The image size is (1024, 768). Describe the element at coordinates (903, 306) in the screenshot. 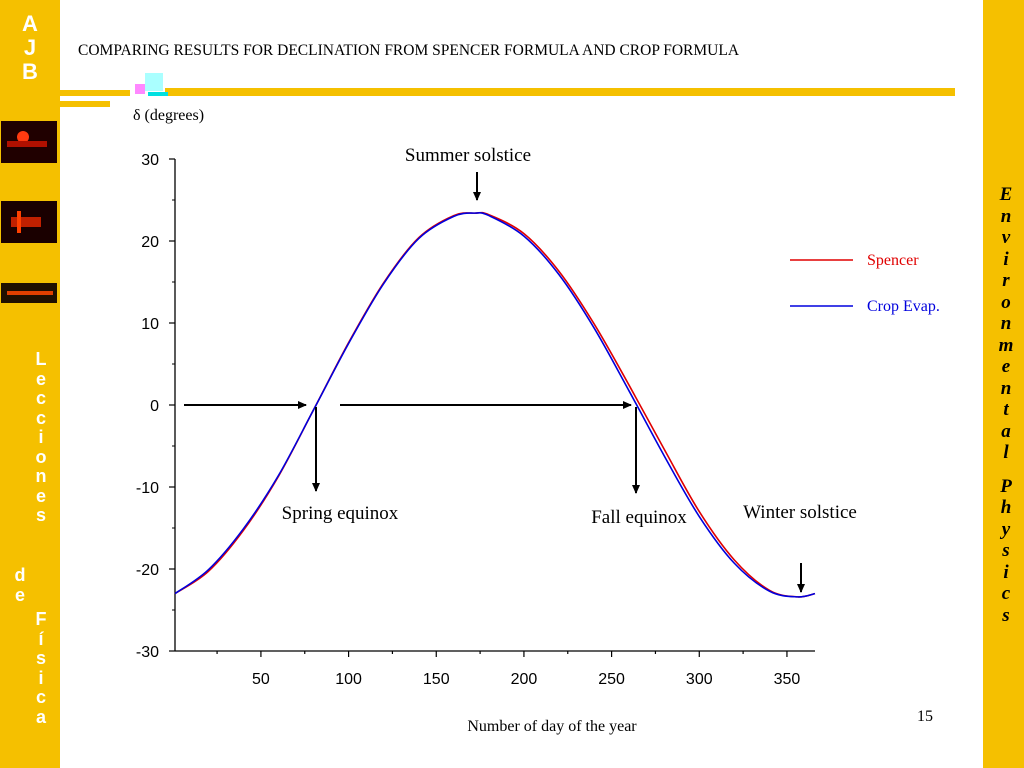

I see `legend-label: Crop Evap.` at that location.